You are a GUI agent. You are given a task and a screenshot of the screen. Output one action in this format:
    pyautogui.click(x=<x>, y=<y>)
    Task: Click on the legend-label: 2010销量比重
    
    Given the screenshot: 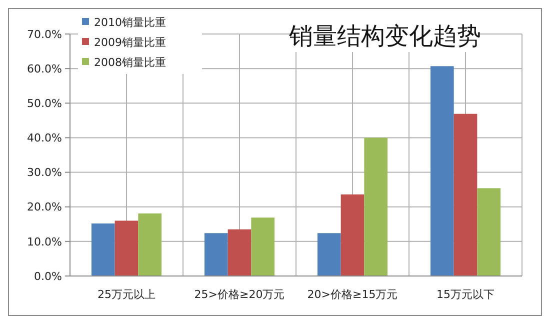 What is the action you would take?
    pyautogui.click(x=130, y=22)
    